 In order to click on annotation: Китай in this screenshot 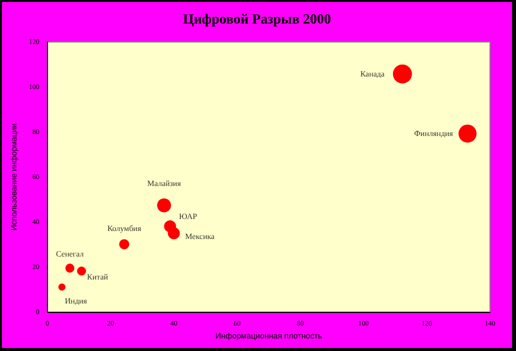, I will do `click(98, 277)`.